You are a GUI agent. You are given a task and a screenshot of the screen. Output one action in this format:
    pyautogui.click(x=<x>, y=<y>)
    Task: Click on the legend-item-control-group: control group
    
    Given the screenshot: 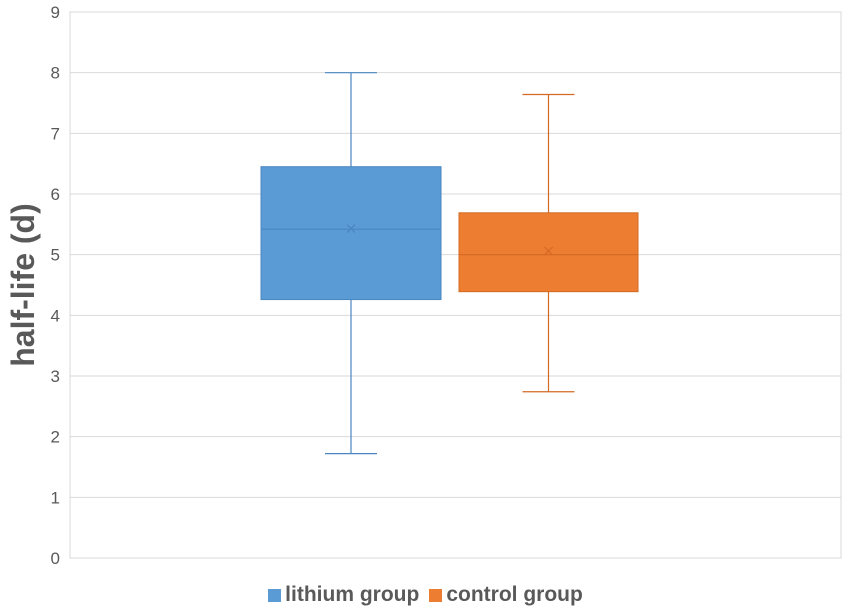 What is the action you would take?
    pyautogui.click(x=506, y=595)
    